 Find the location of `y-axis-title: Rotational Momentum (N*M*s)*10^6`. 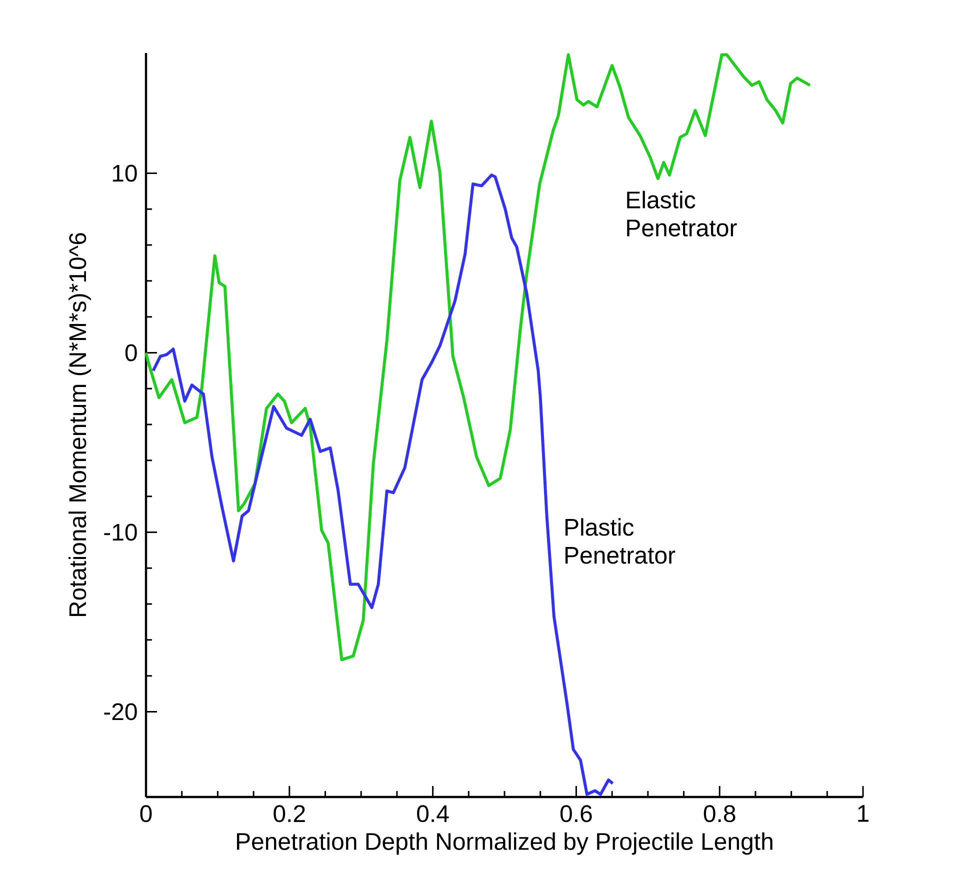

y-axis-title: Rotational Momentum (N*M*s)*10^6 is located at coordinates (79, 424).